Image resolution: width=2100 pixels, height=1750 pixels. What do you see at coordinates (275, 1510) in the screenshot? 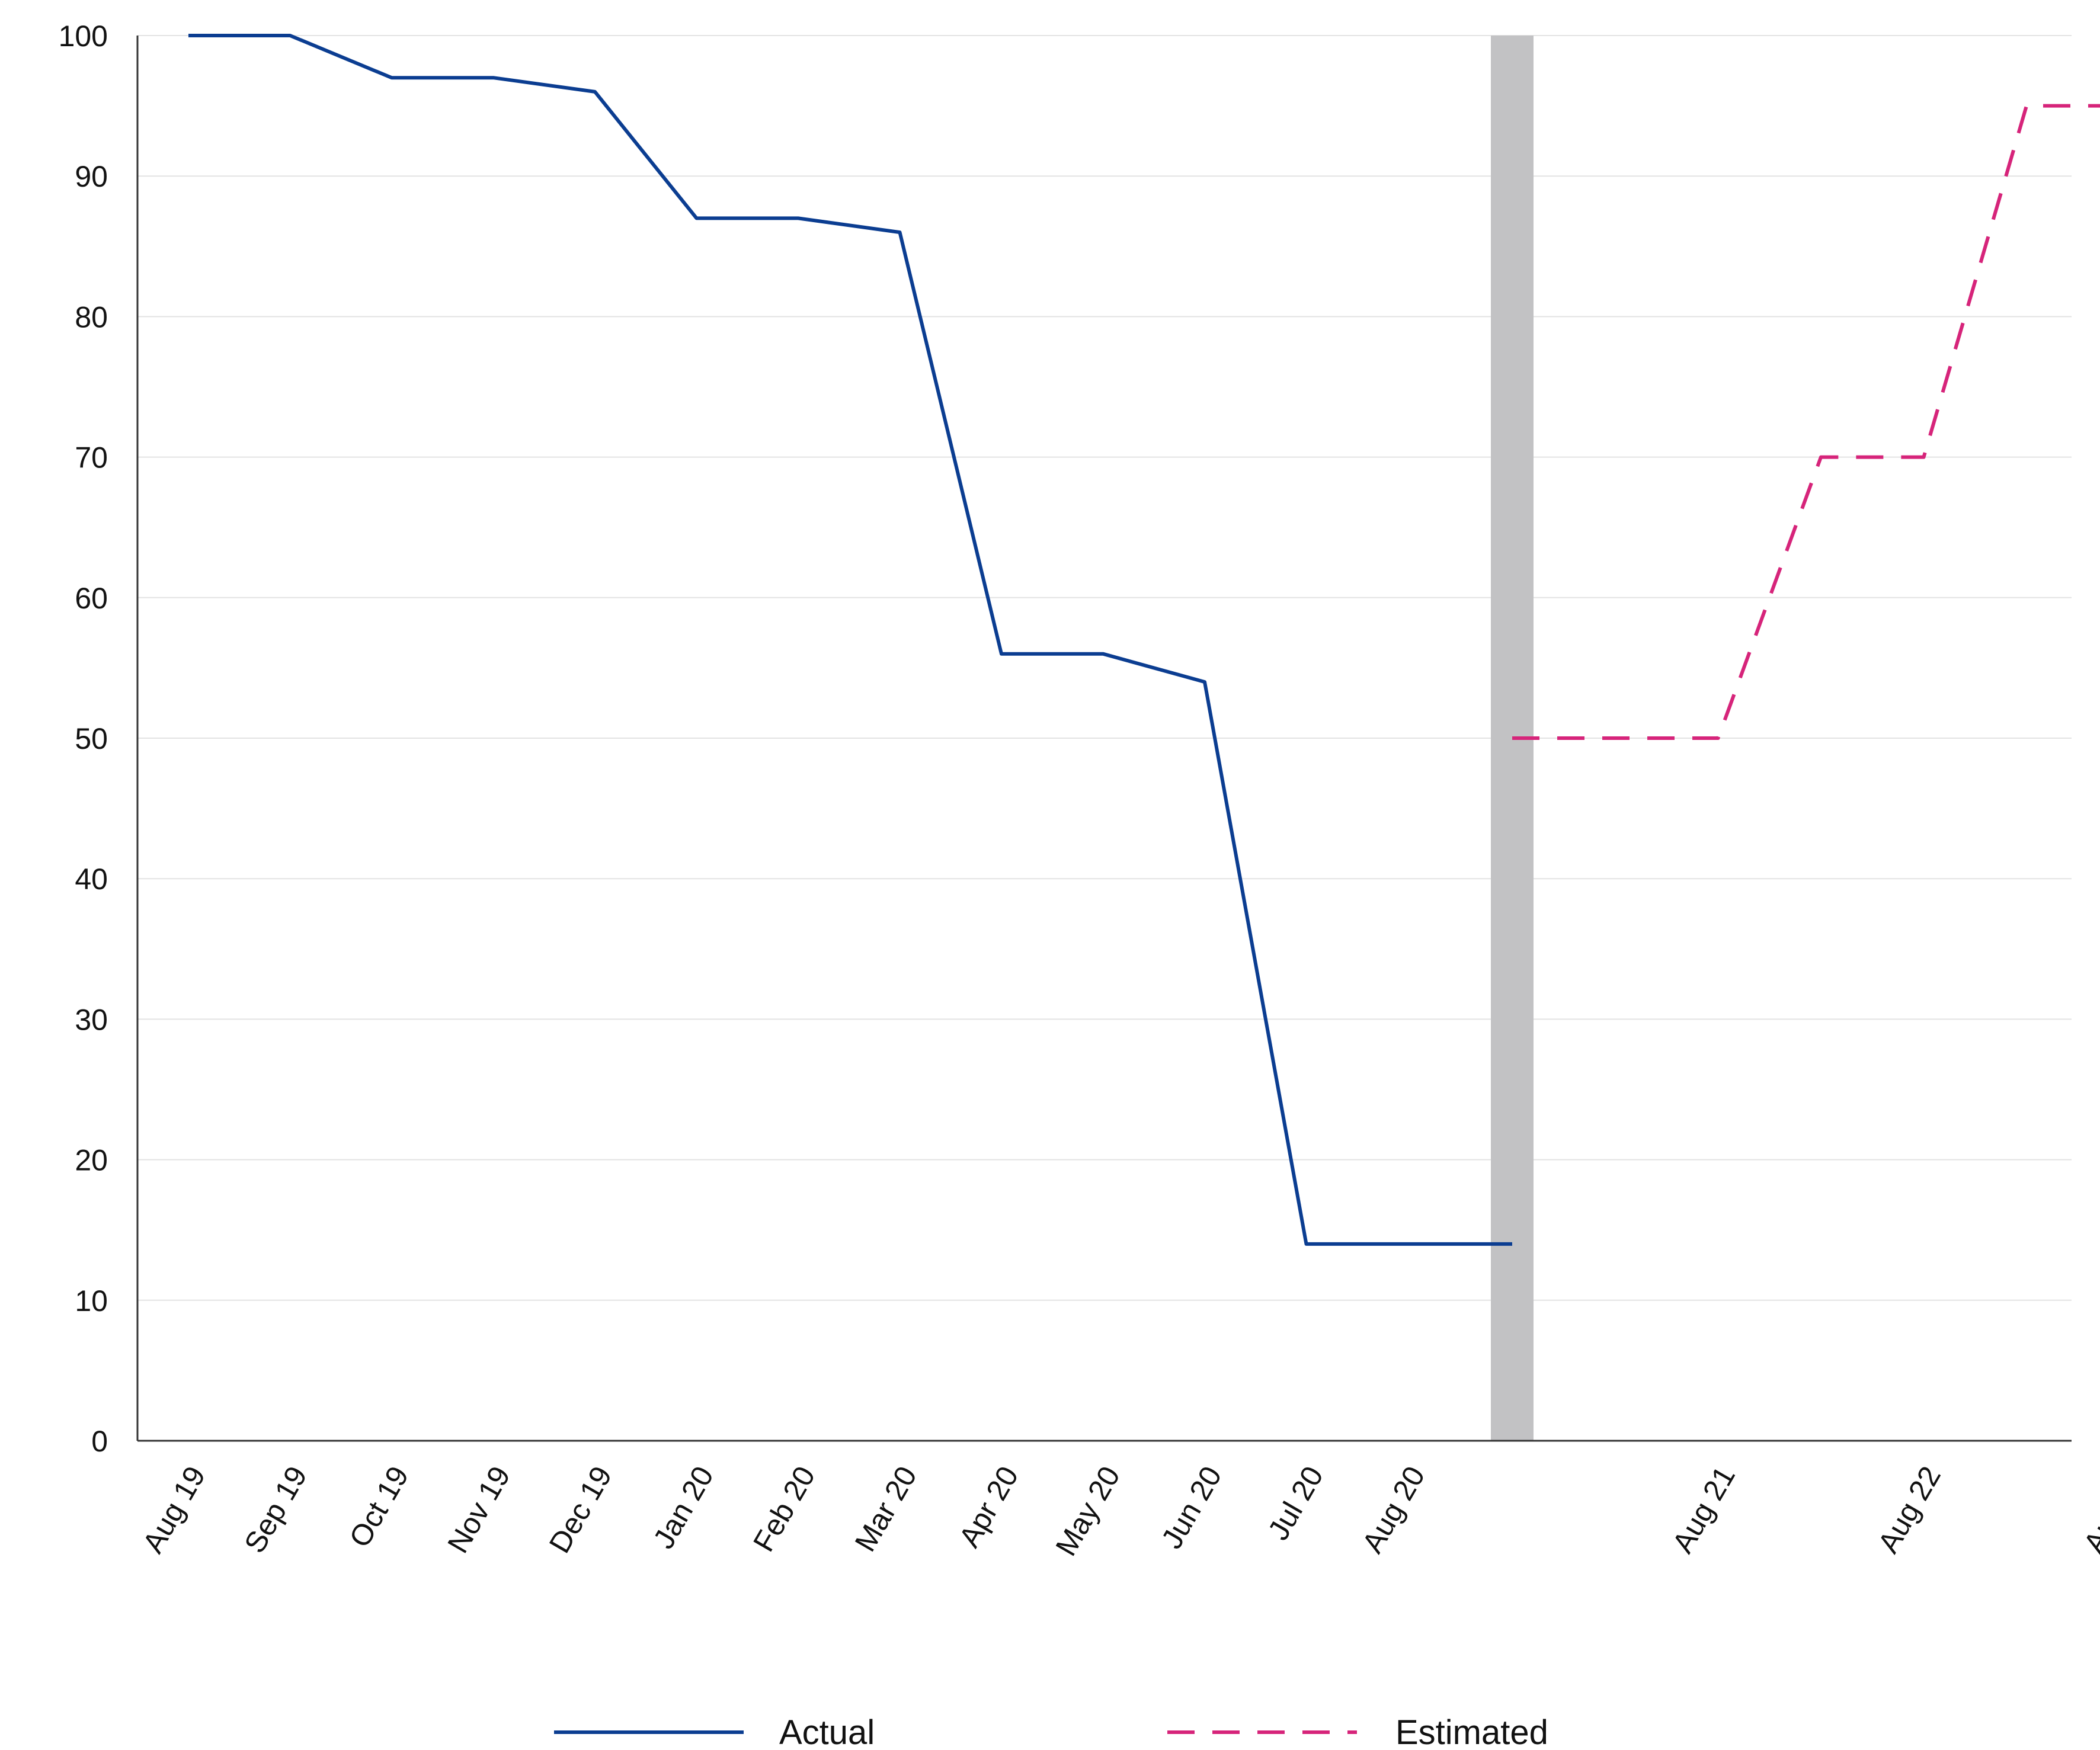
I see `x-tick-label: Sep 19` at bounding box center [275, 1510].